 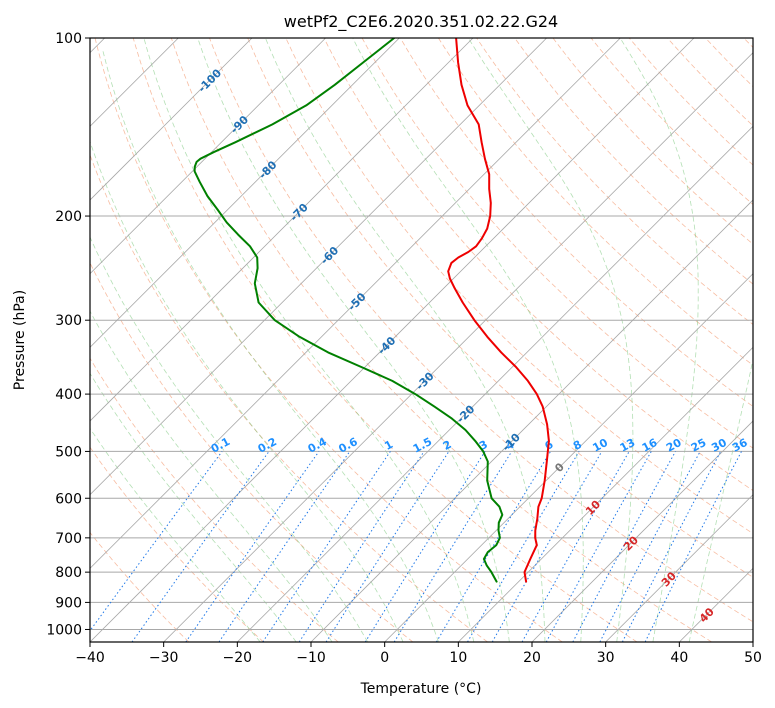 I want to click on y-tick-label: 300, so click(x=68, y=321).